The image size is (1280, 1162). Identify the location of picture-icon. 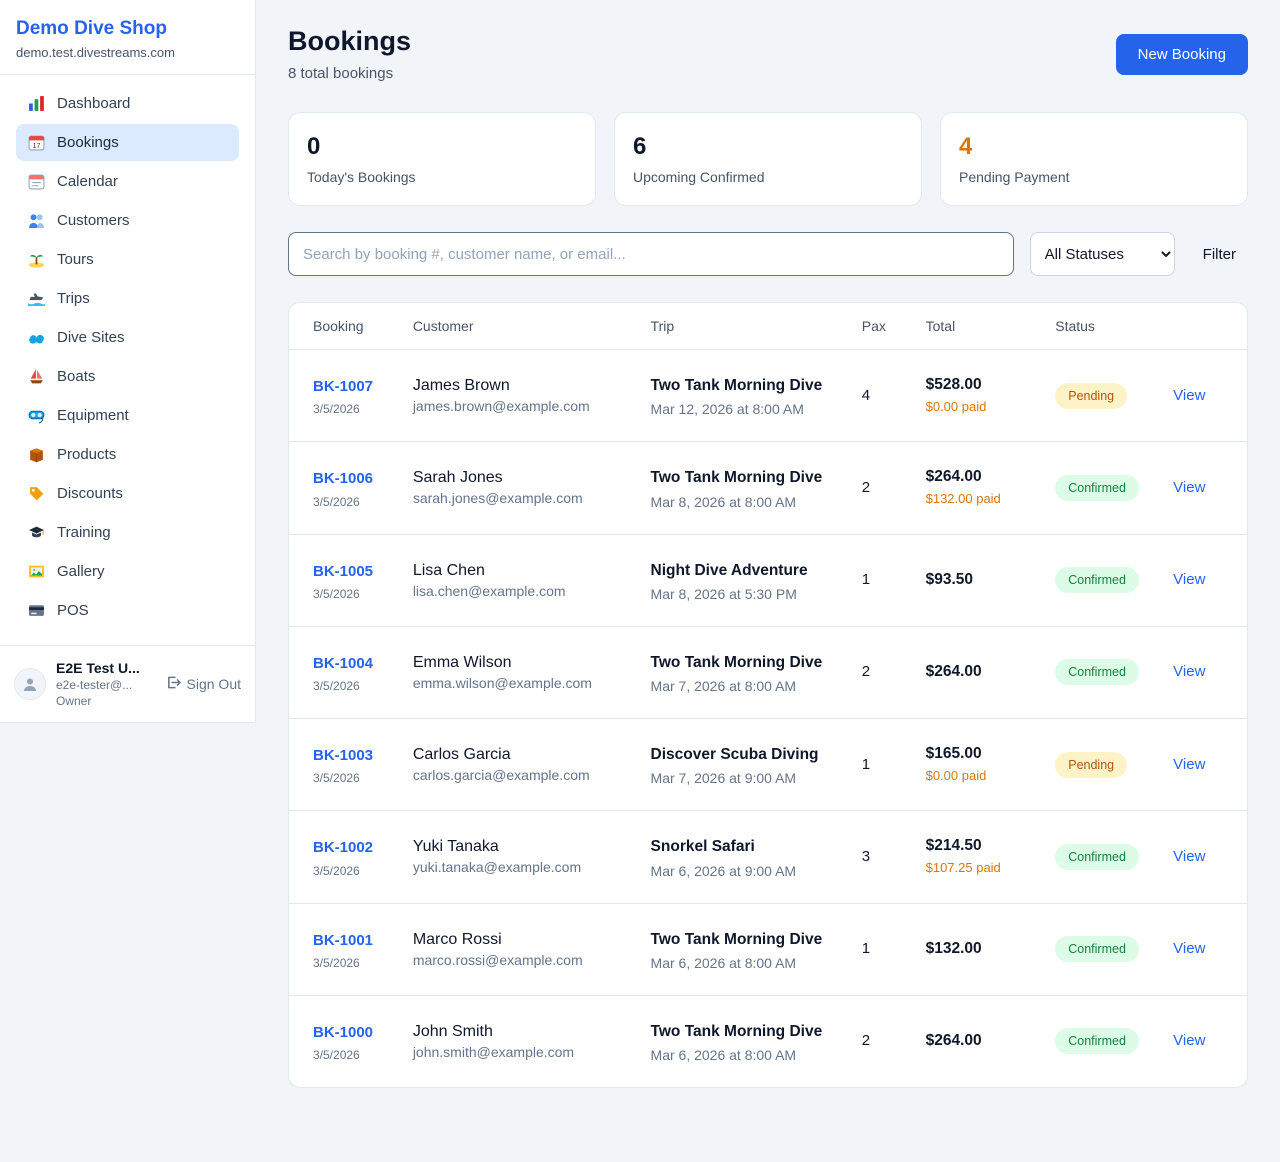
(36, 571).